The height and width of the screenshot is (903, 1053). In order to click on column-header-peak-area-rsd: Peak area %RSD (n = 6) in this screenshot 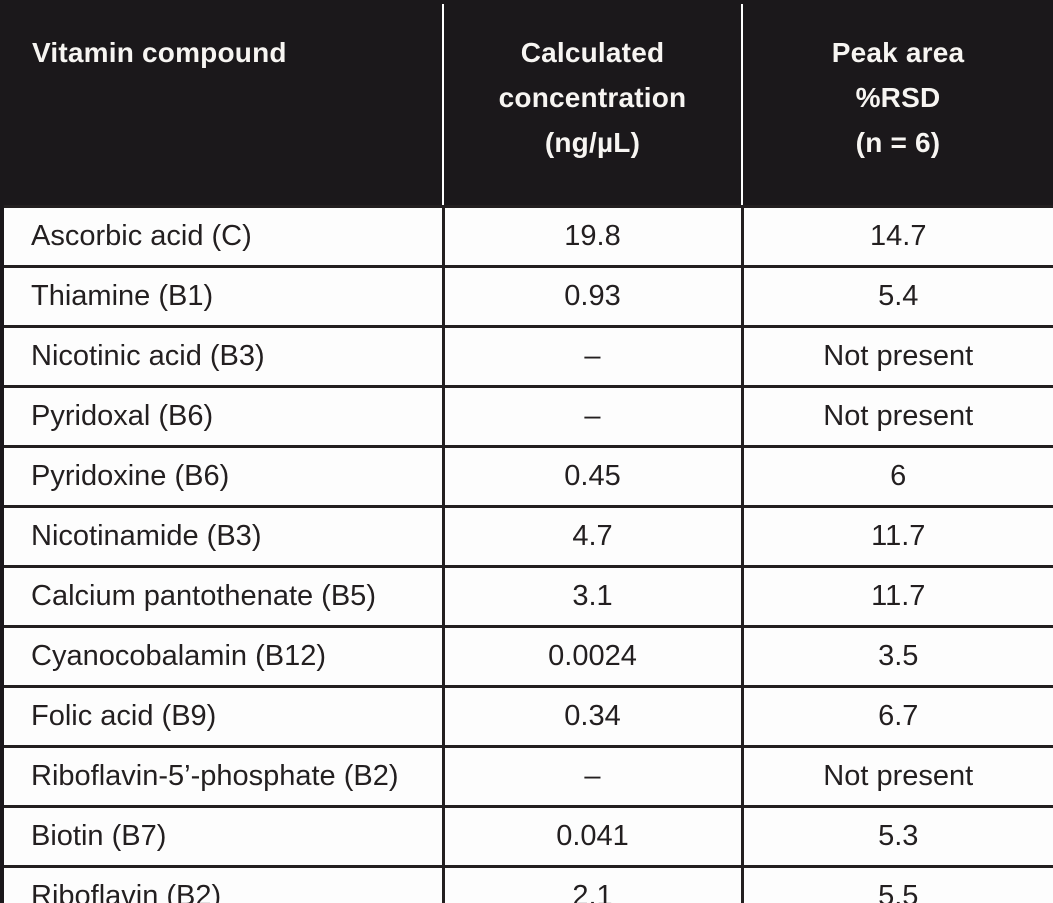, I will do `click(897, 104)`.